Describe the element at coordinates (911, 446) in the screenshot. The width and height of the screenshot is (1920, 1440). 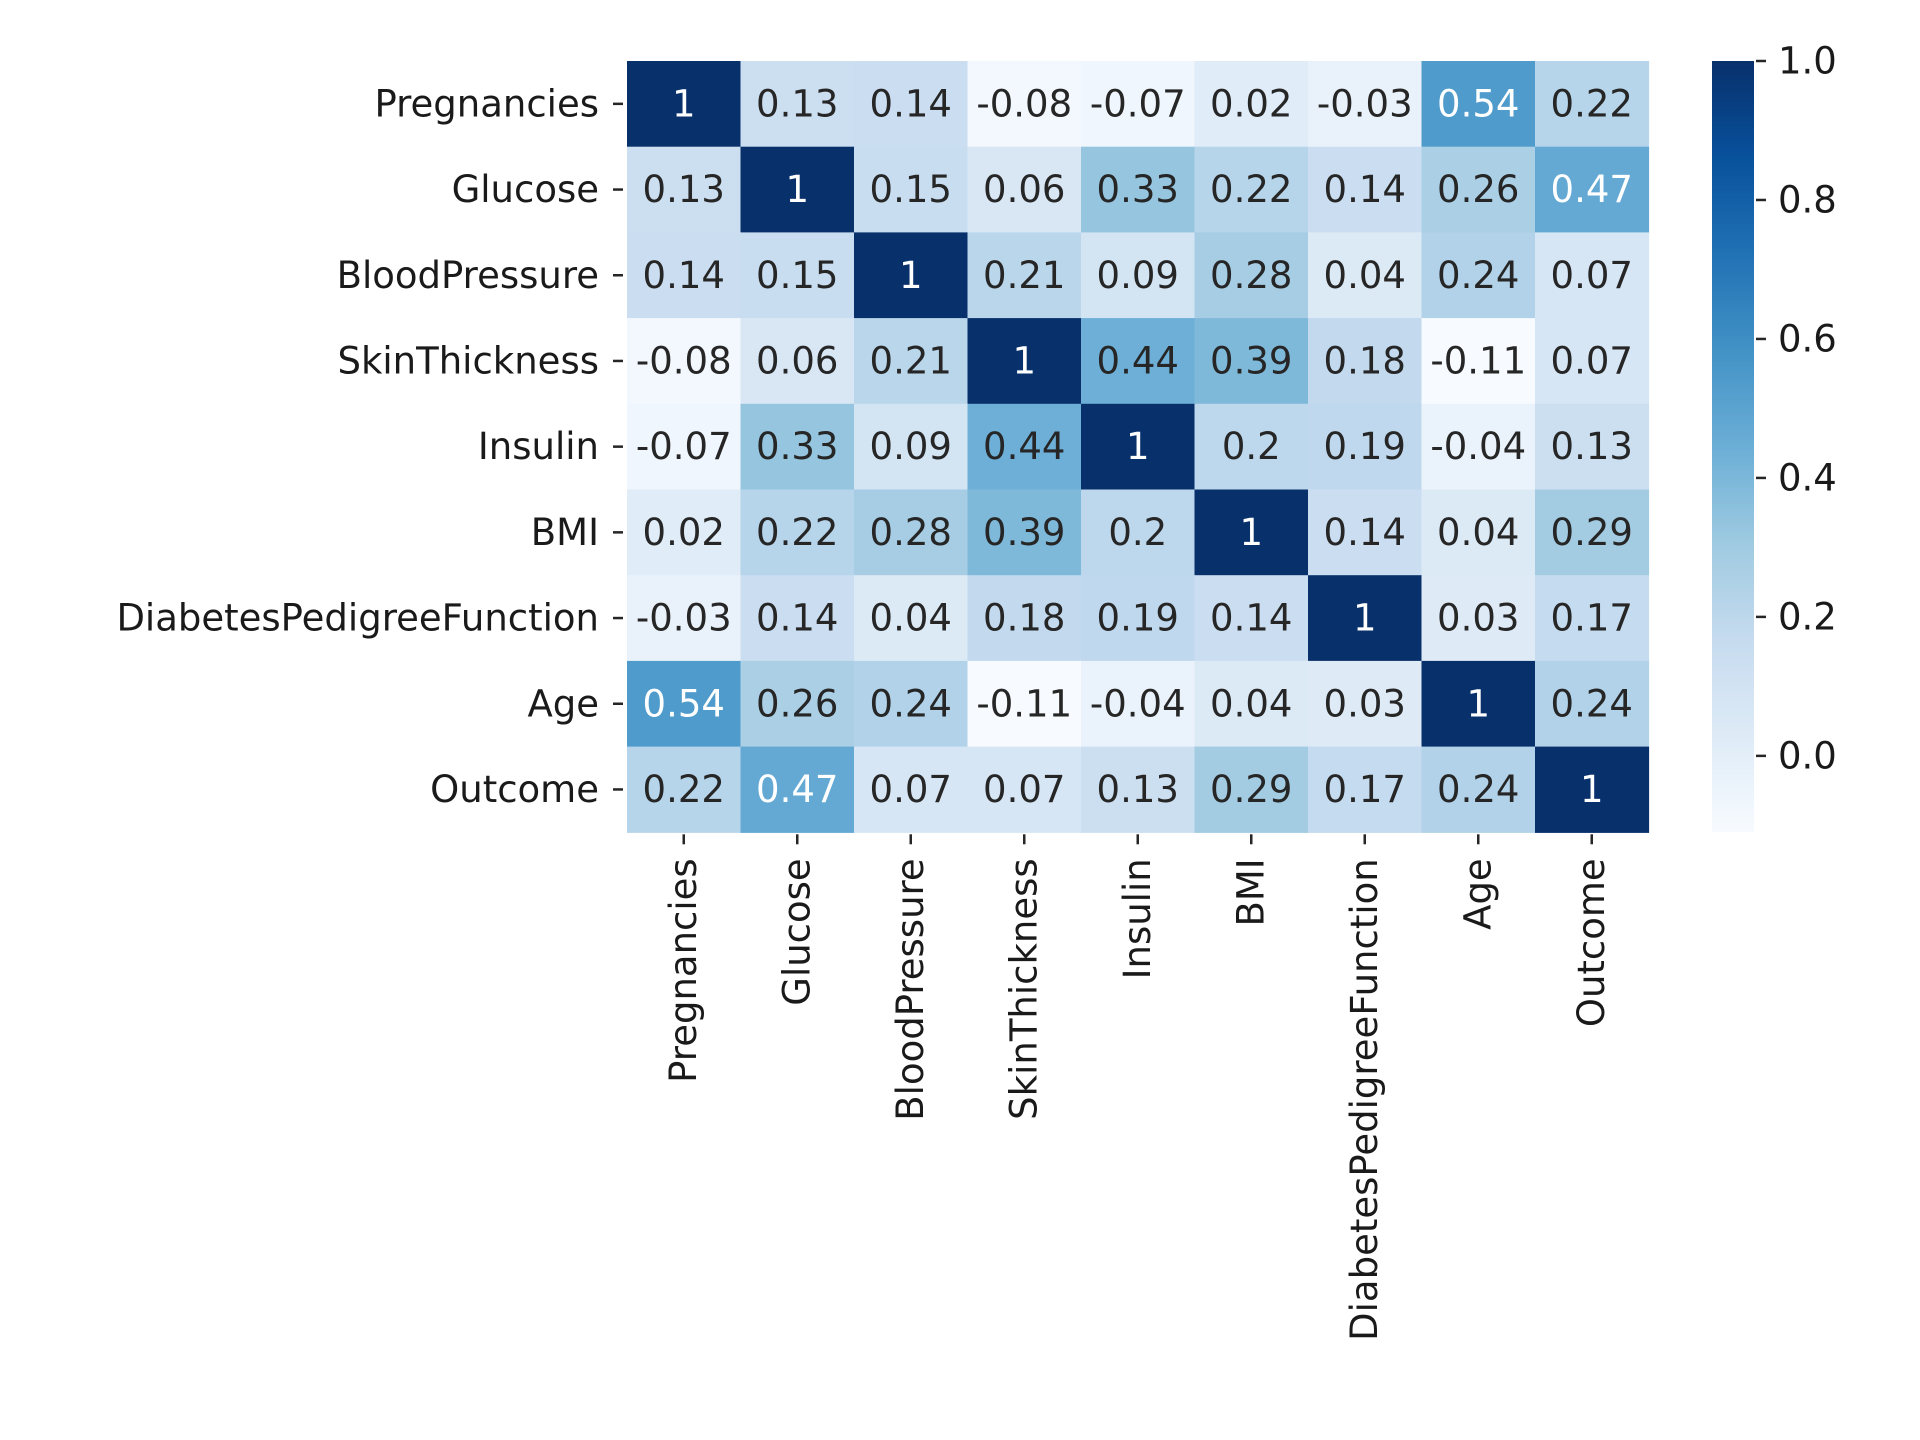
I see `cell-value-label: 0.09` at that location.